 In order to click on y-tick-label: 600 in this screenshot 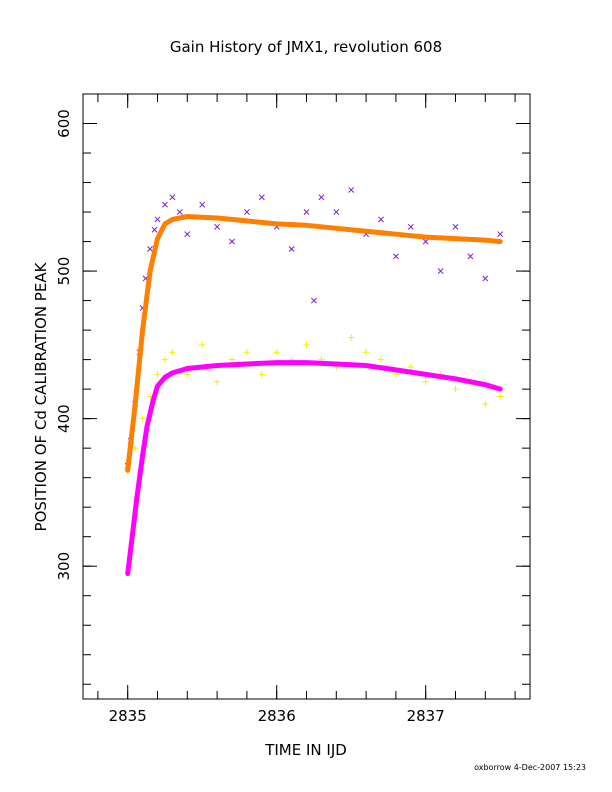, I will do `click(64, 123)`.